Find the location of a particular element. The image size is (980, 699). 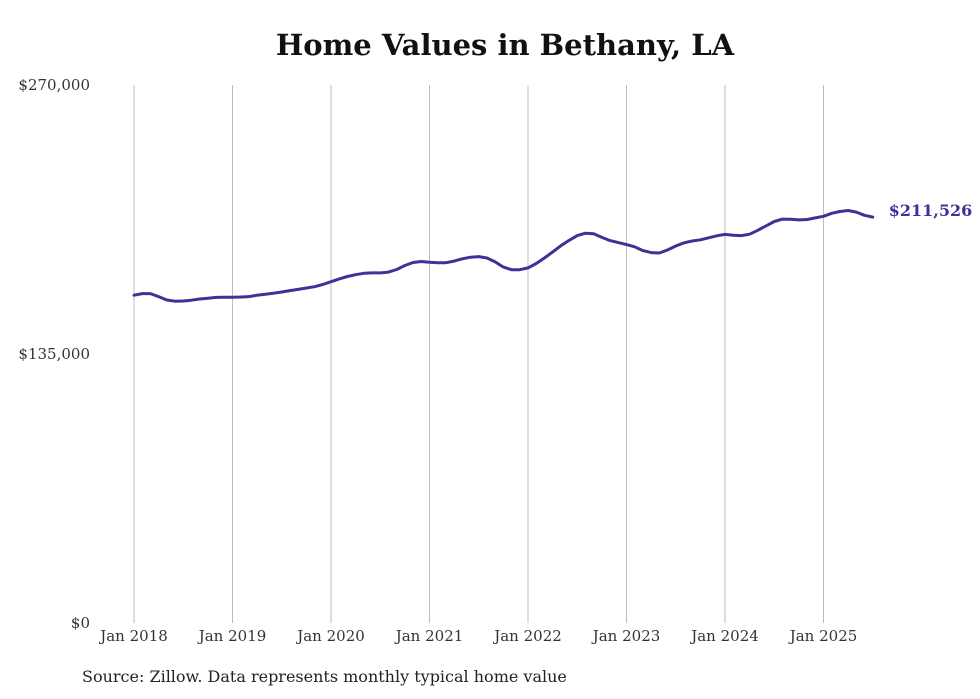

y-tick-label: $135,000 is located at coordinates (54, 354).